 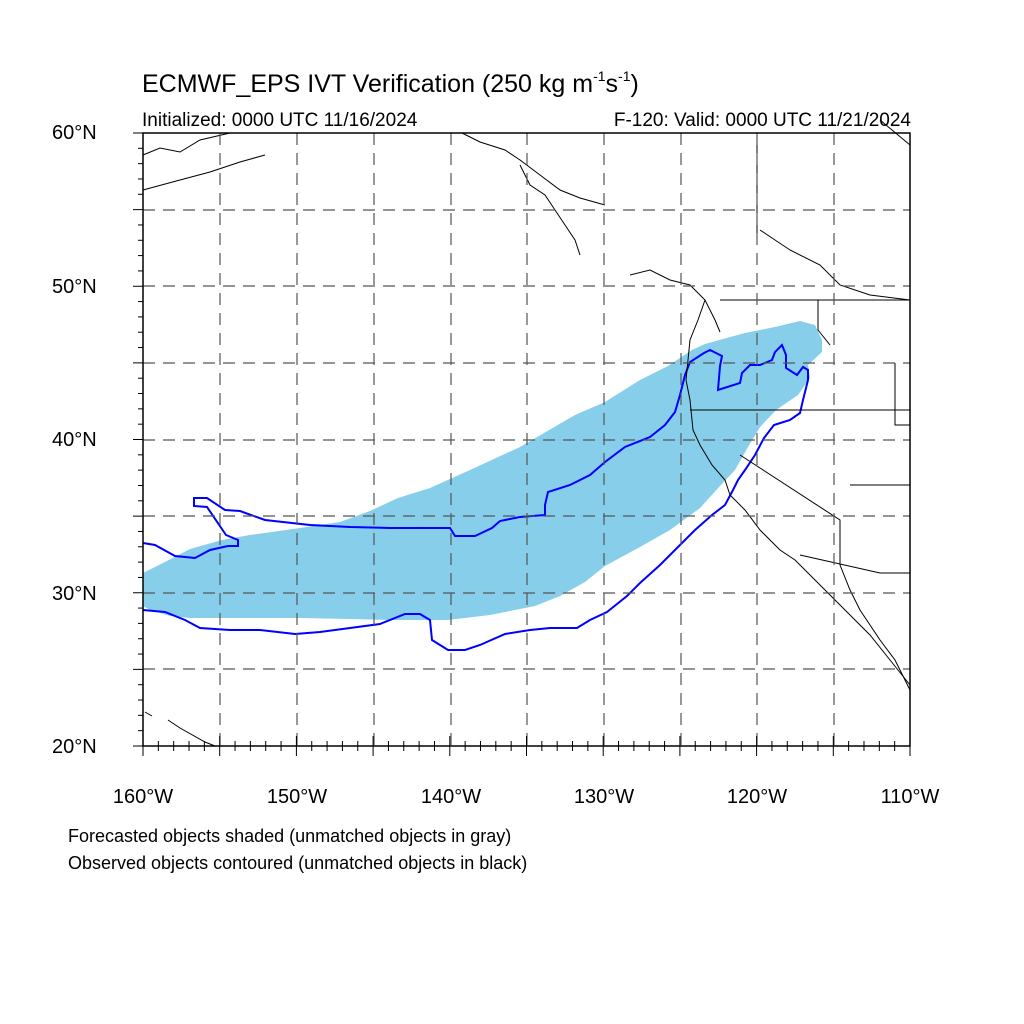 I want to click on lon-label-140w: 140°W, so click(x=451, y=797).